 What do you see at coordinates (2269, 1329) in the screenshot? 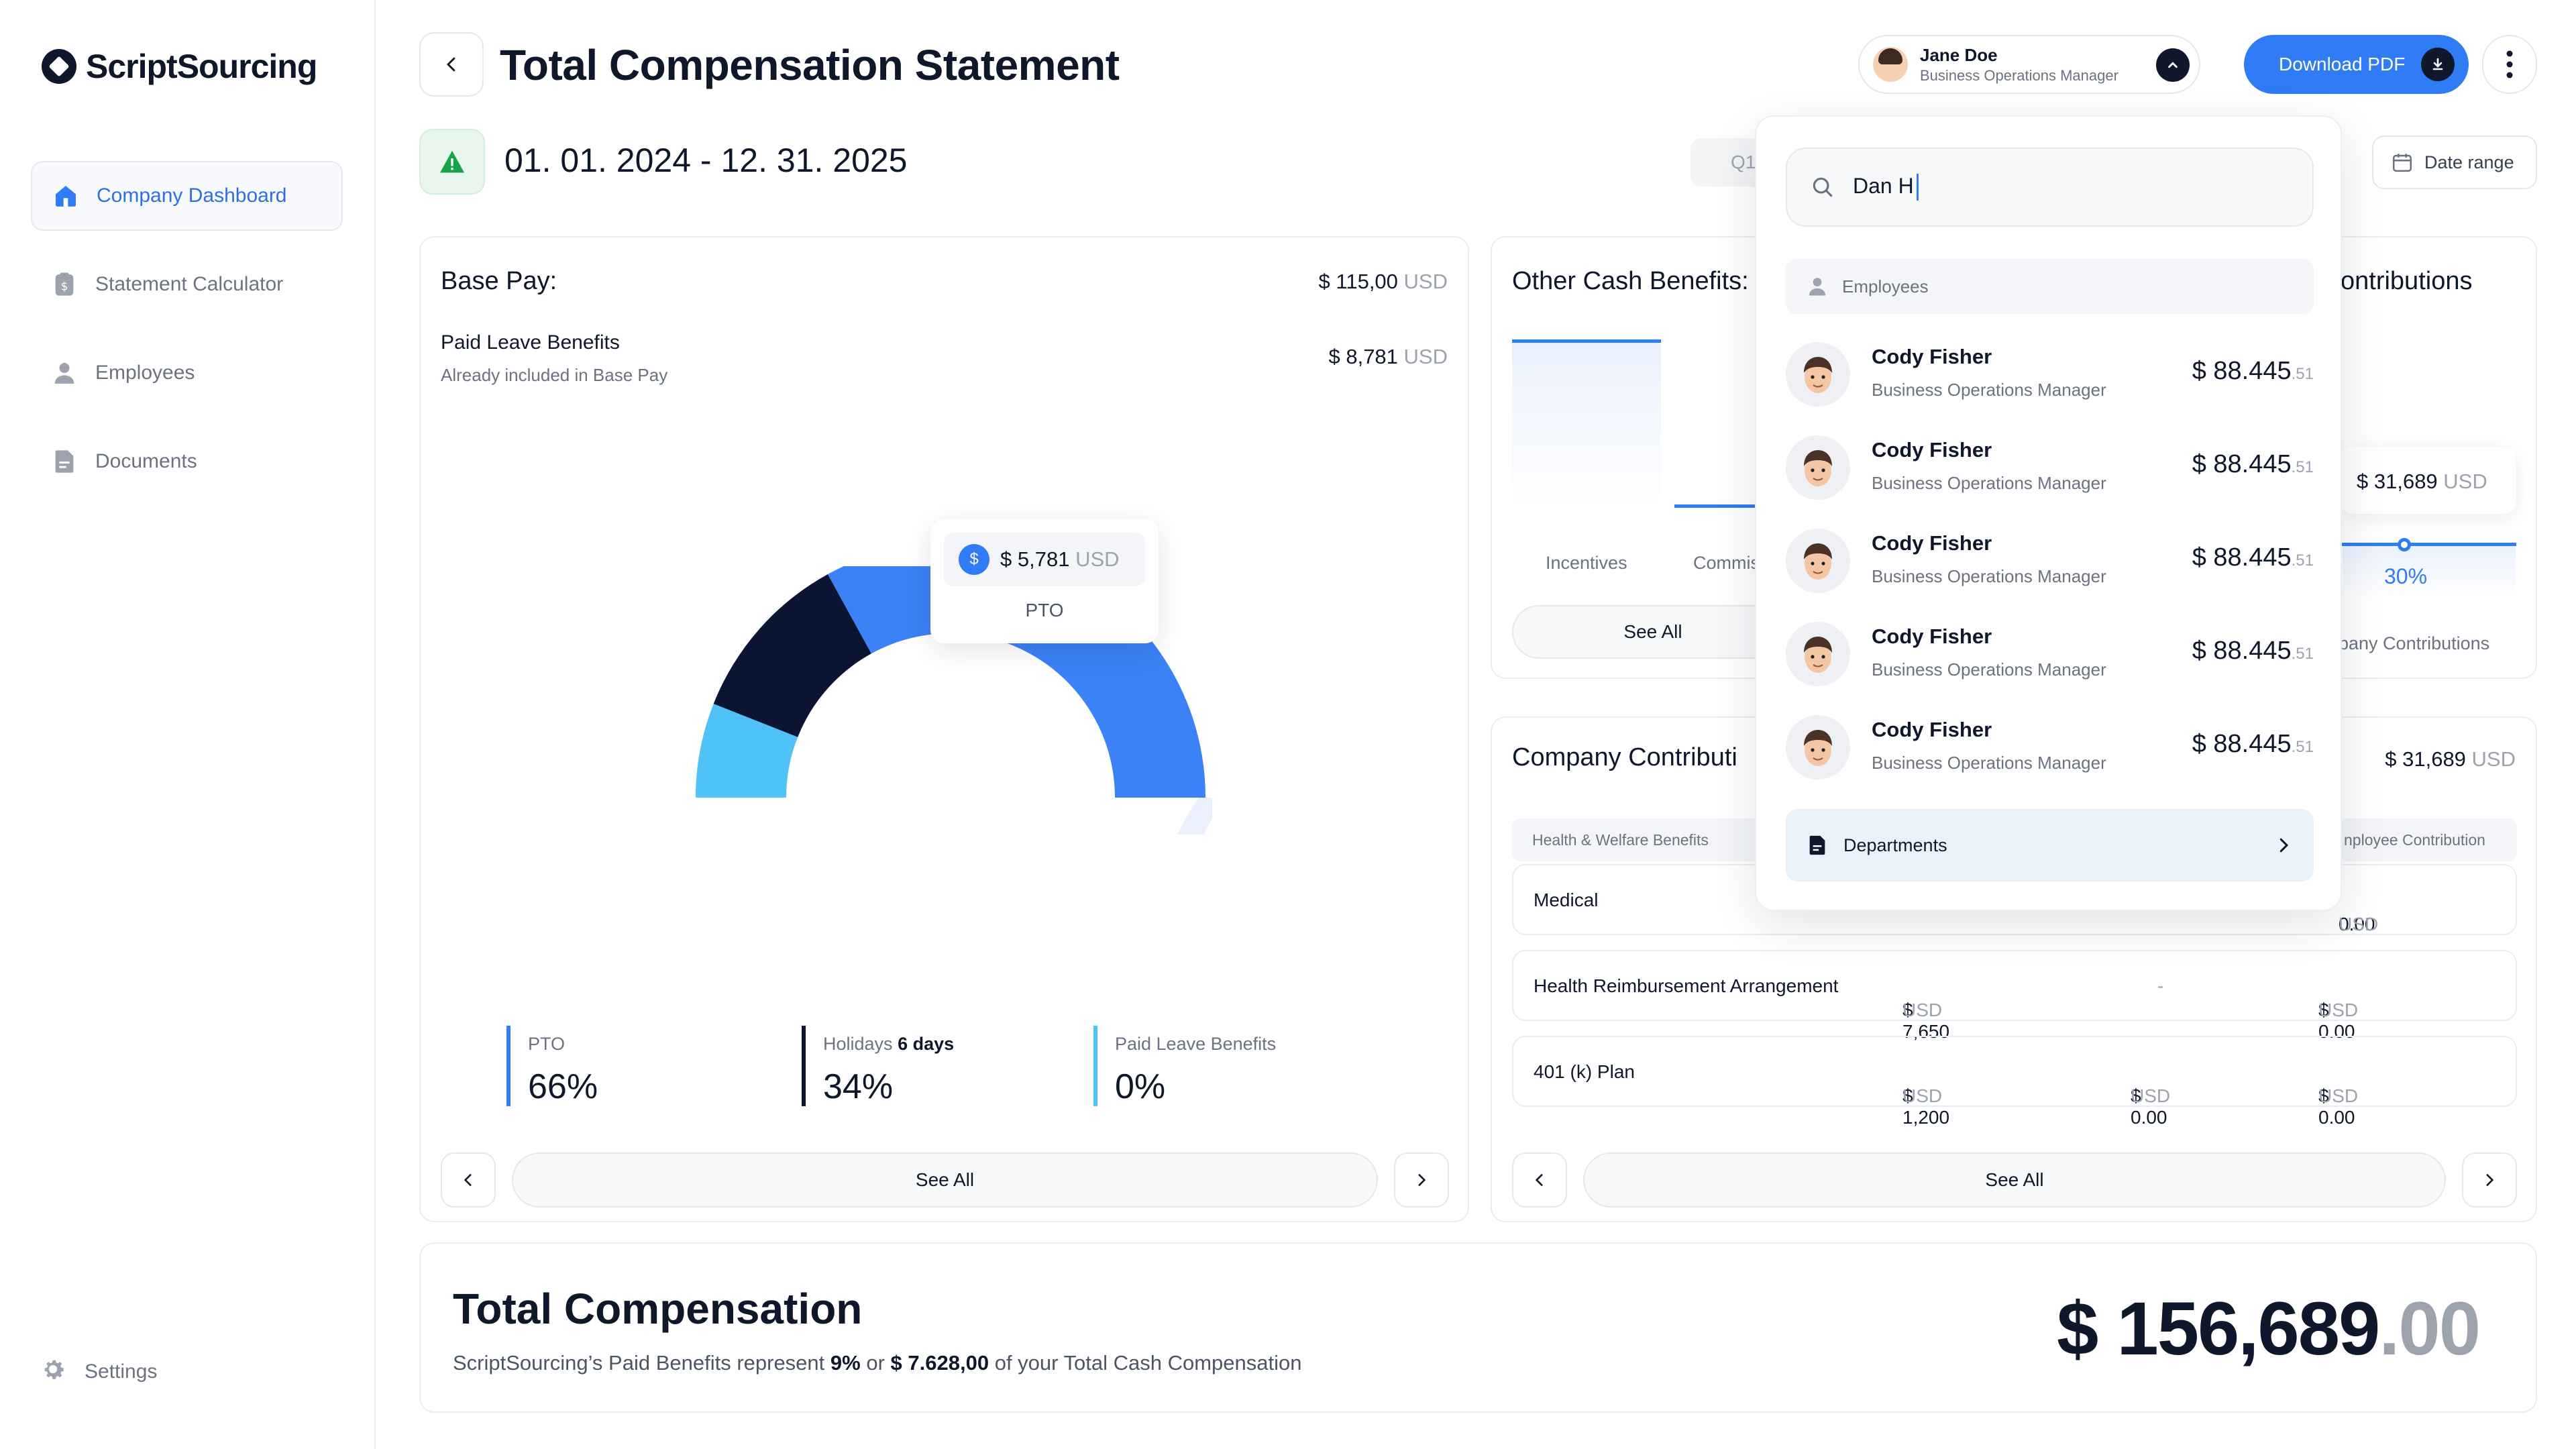
I see `total-amount: $ 156,689.00` at bounding box center [2269, 1329].